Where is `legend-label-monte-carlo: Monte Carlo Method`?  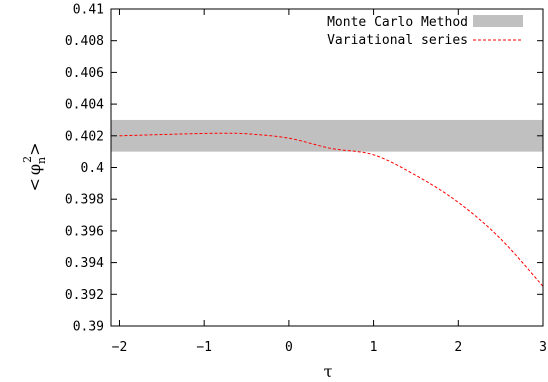 legend-label-monte-carlo: Monte Carlo Method is located at coordinates (397, 22).